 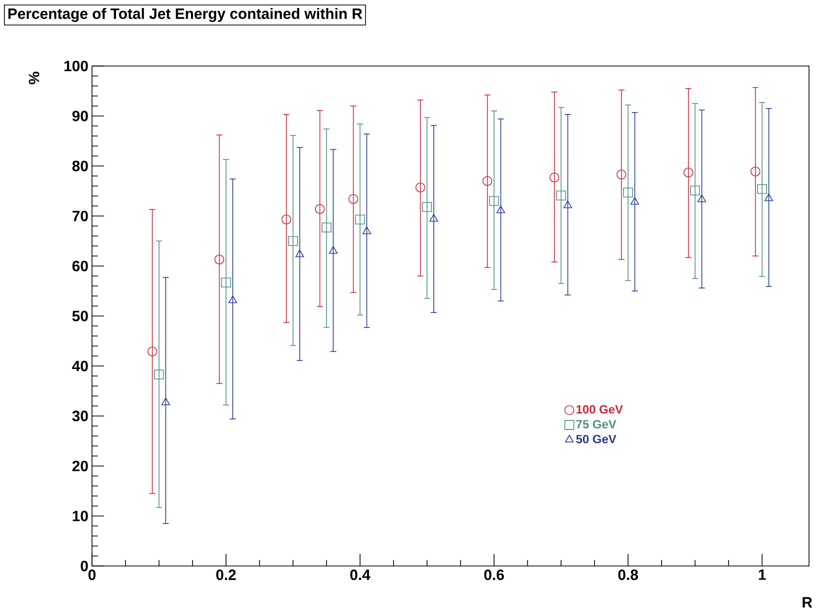 I want to click on x-tick-label: 0.2, so click(x=226, y=575).